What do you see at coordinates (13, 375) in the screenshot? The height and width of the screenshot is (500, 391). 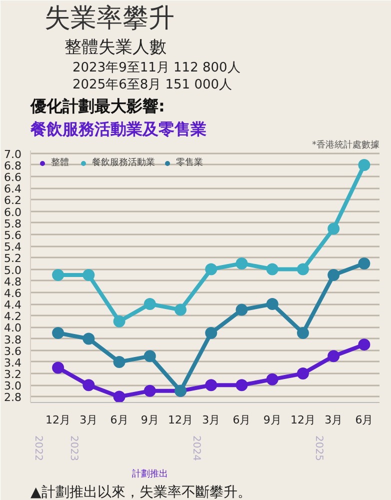 I see `y-tick-label: 3.2` at bounding box center [13, 375].